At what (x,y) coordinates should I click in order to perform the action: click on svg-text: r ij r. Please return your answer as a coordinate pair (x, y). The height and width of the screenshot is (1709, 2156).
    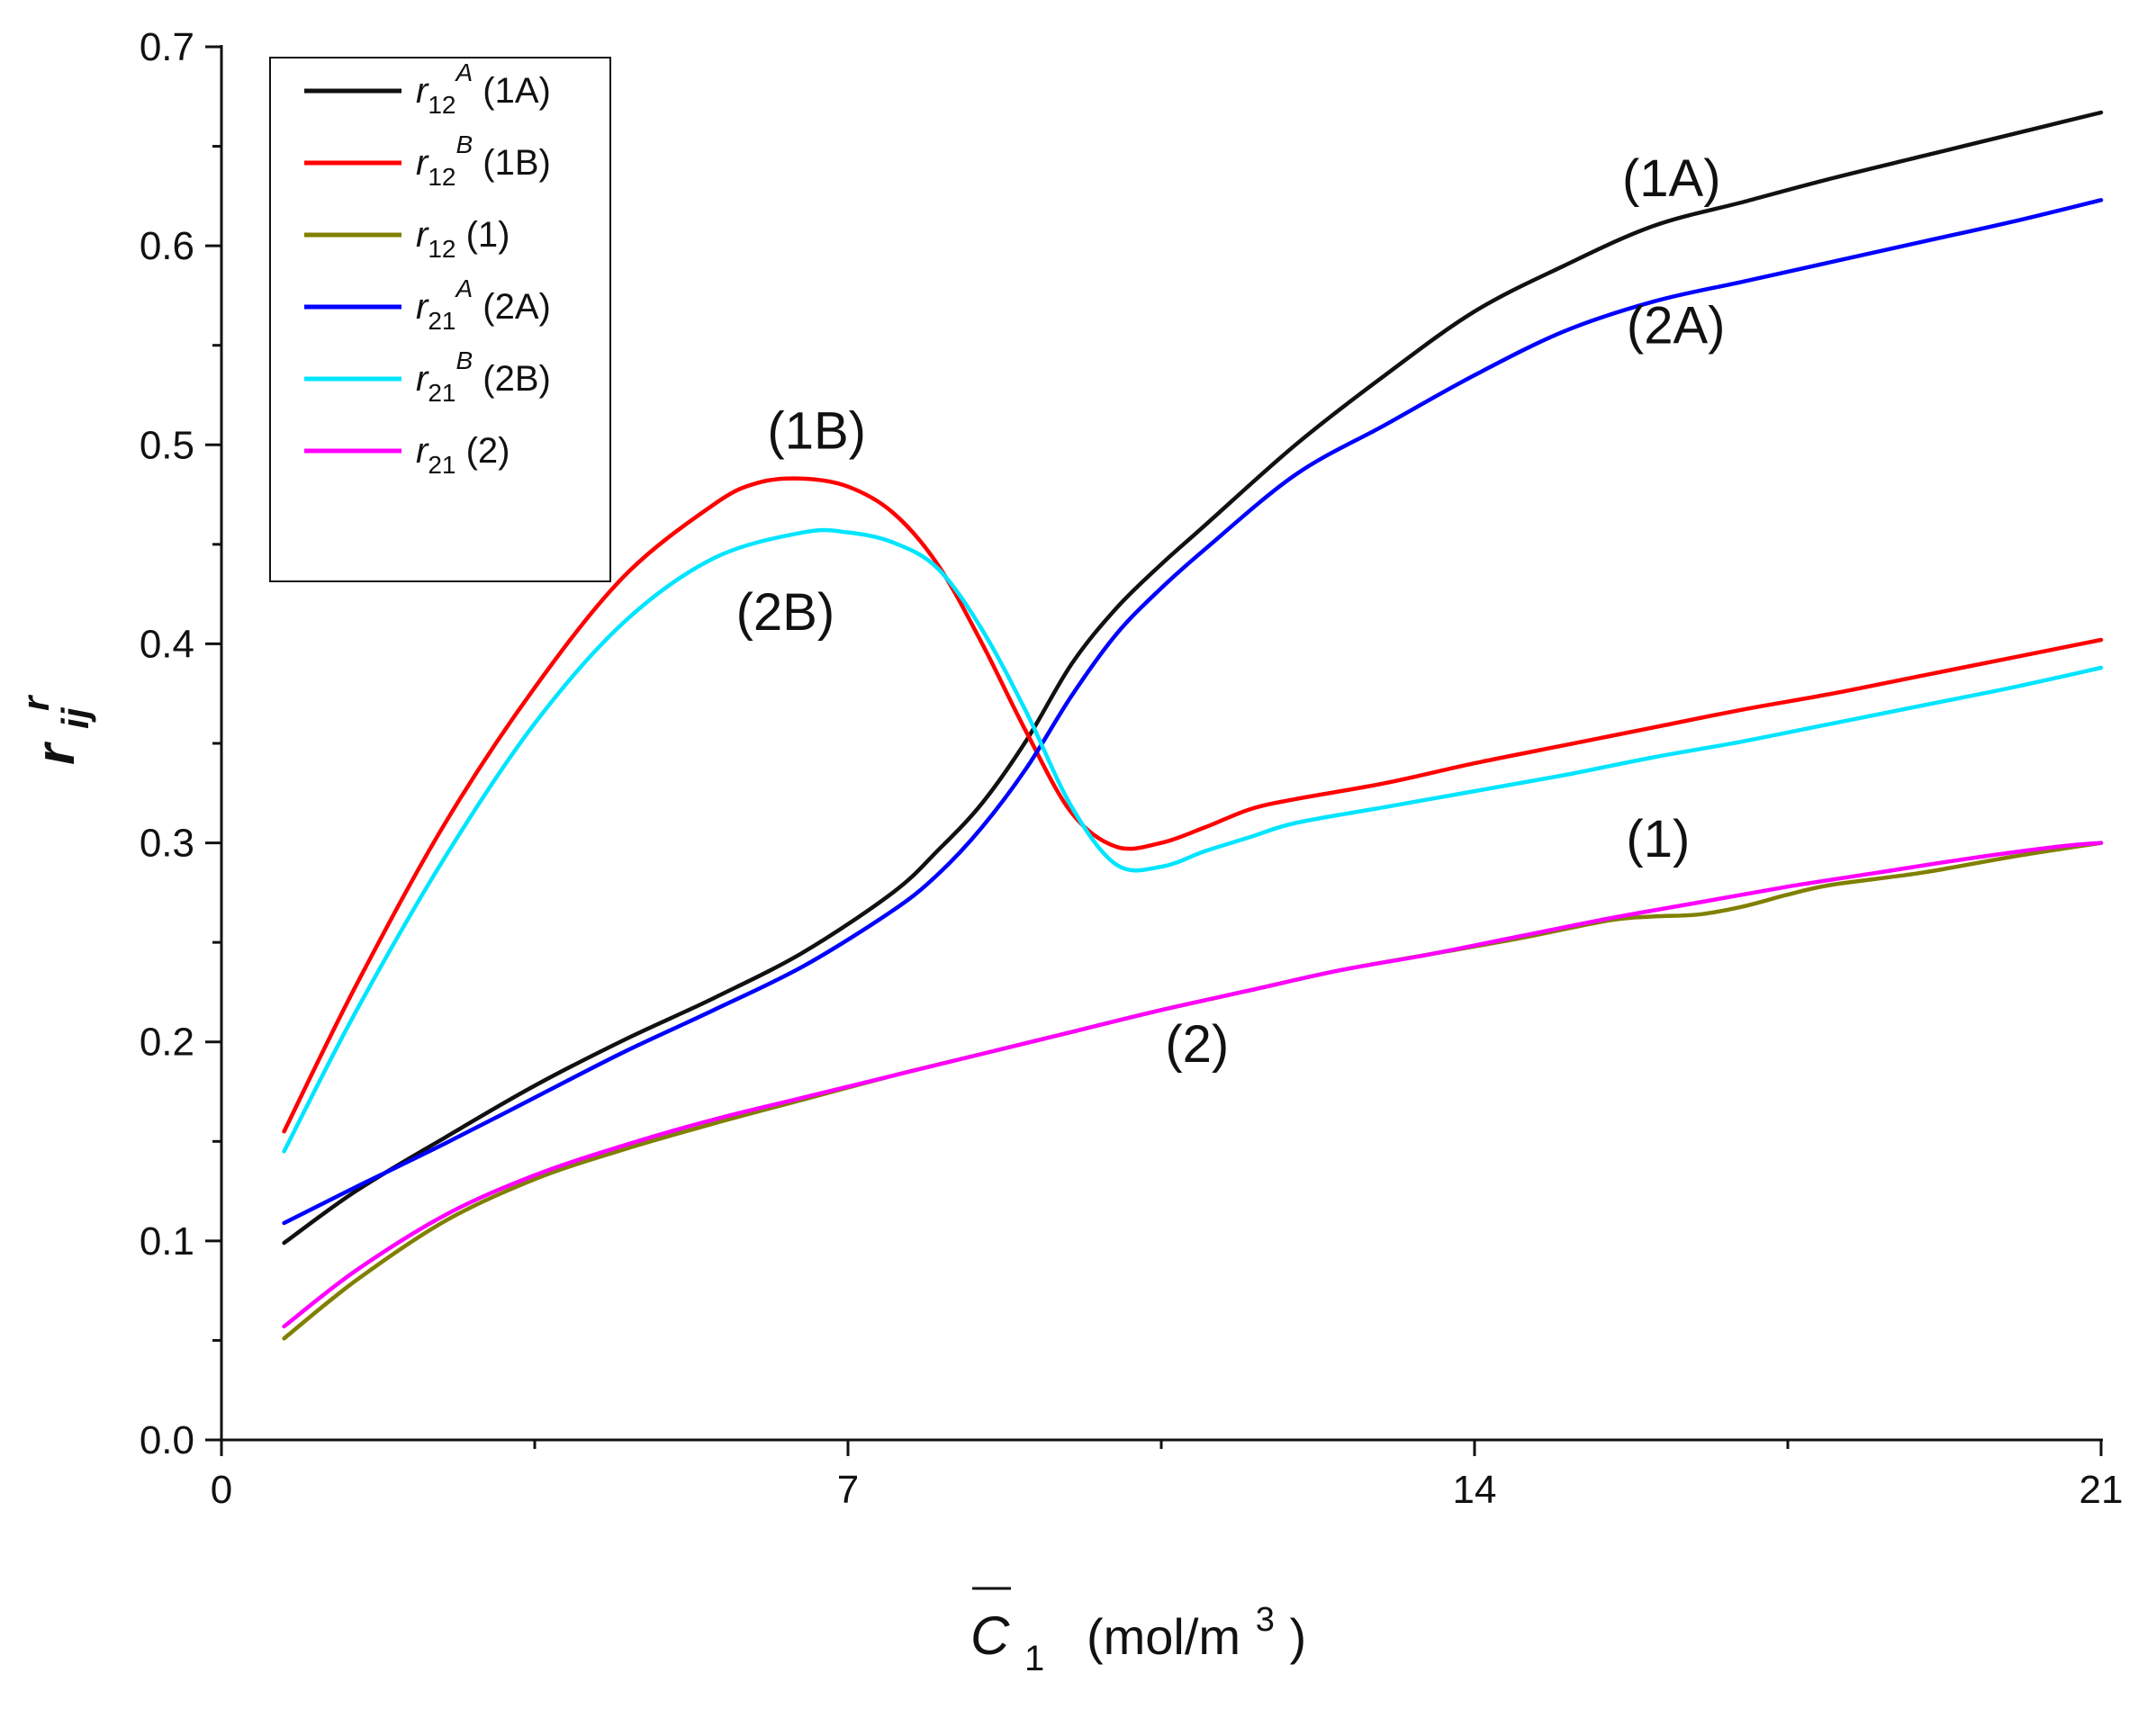
    Looking at the image, I should click on (57, 729).